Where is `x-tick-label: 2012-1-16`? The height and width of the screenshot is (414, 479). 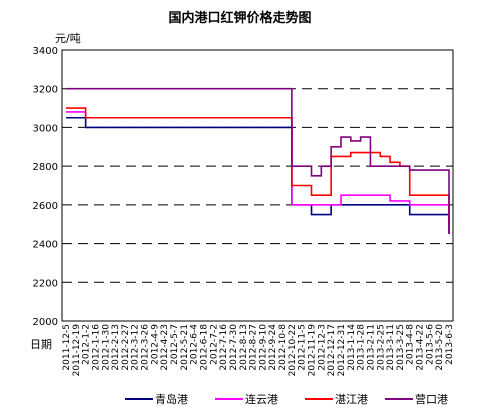
x-tick-label: 2012-1-16 is located at coordinates (96, 347).